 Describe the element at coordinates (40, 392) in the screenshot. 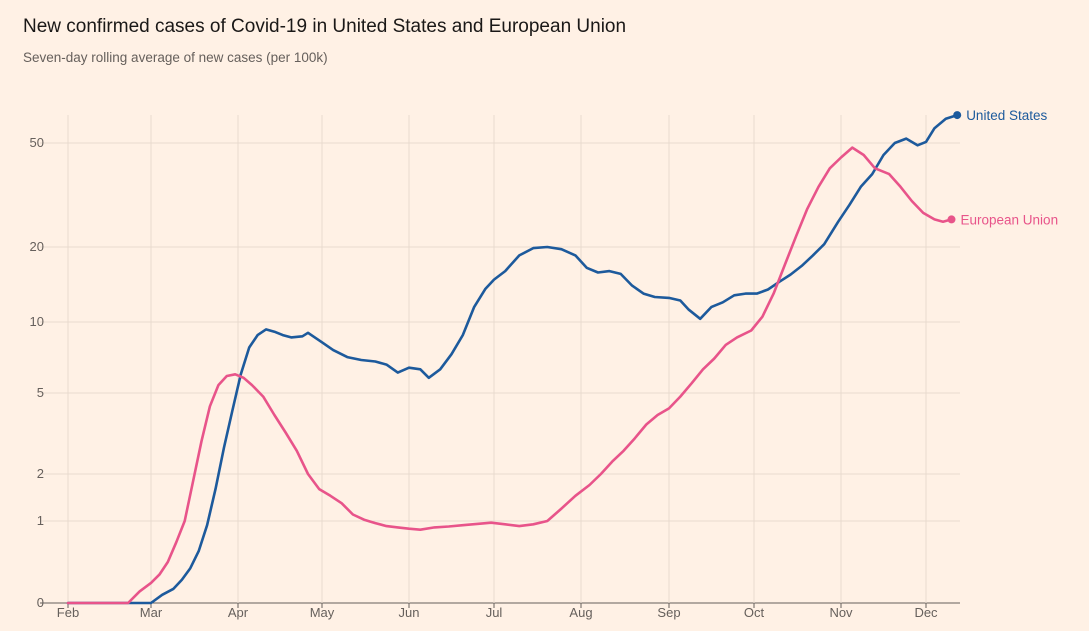

I see `y-tick-label: 5` at that location.